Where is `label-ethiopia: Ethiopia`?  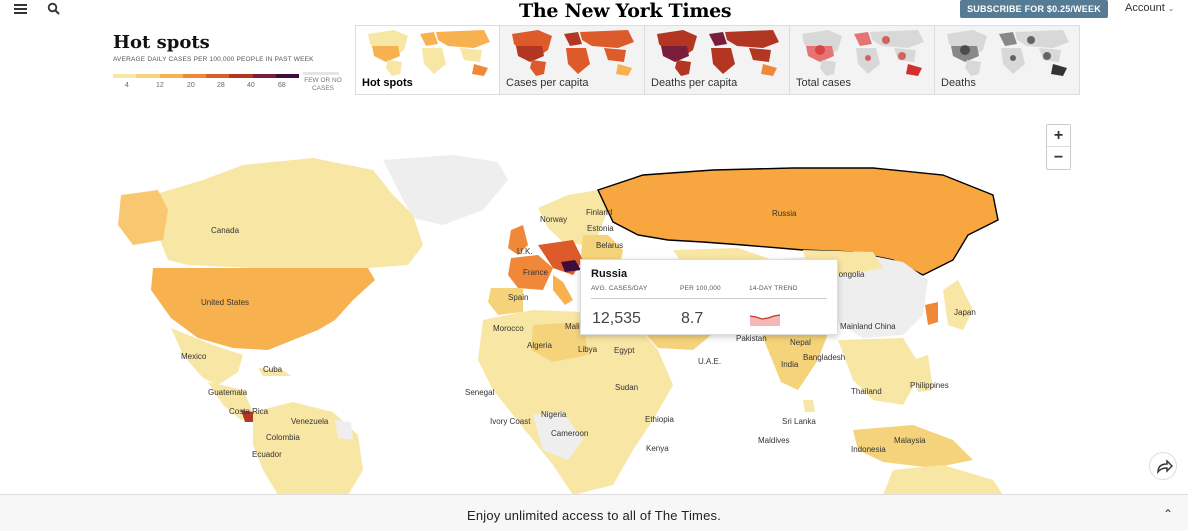 label-ethiopia: Ethiopia is located at coordinates (659, 419).